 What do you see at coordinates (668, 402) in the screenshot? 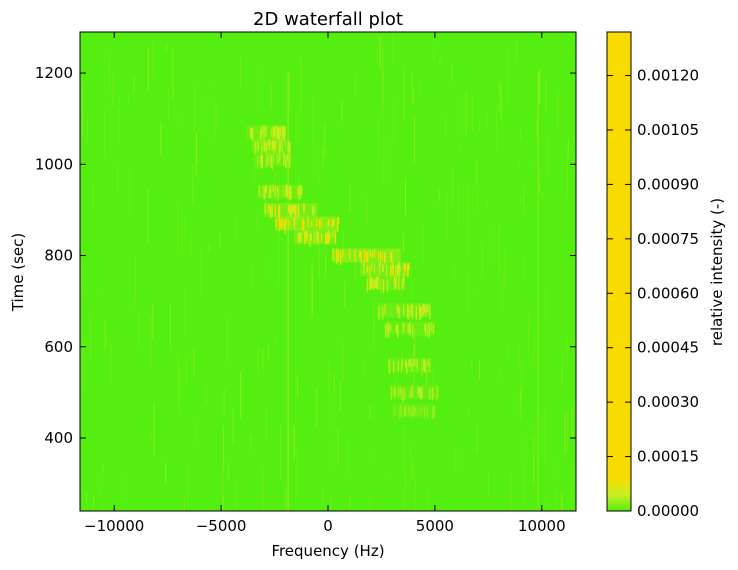
I see `colorbar-tick-label: 0.00030` at bounding box center [668, 402].